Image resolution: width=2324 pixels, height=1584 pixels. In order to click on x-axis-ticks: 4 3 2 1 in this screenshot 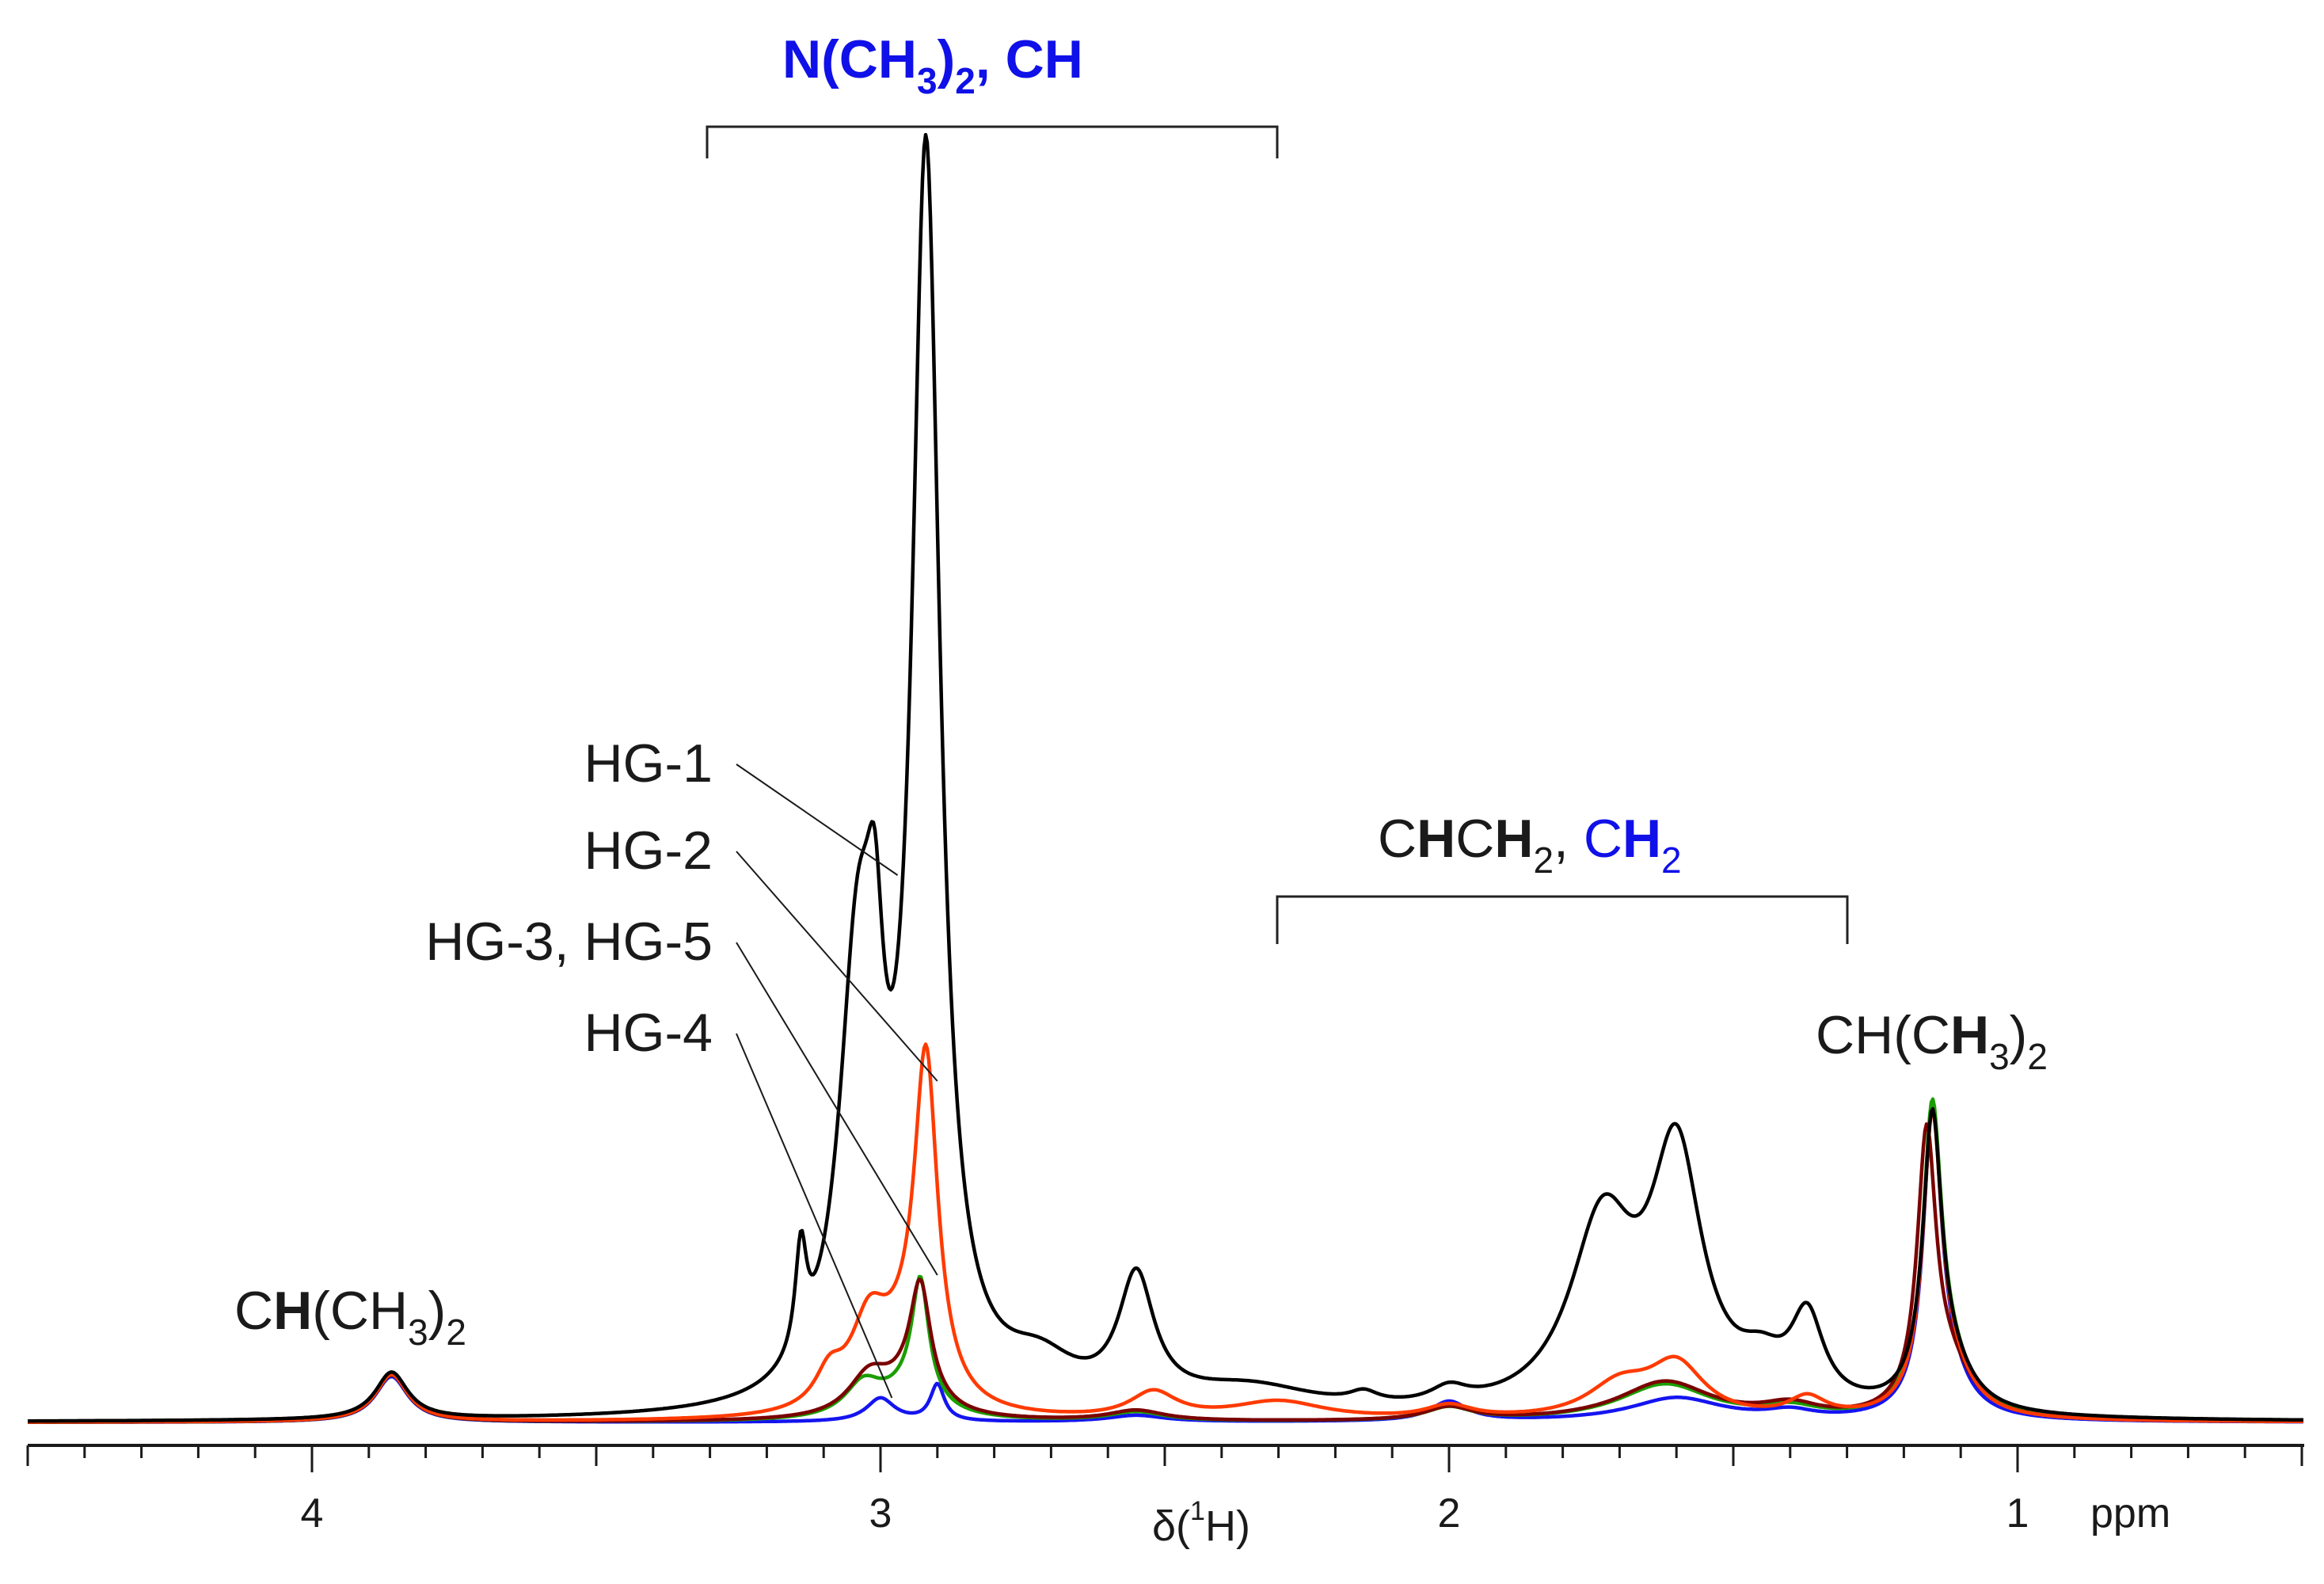, I will do `click(1164, 1490)`.